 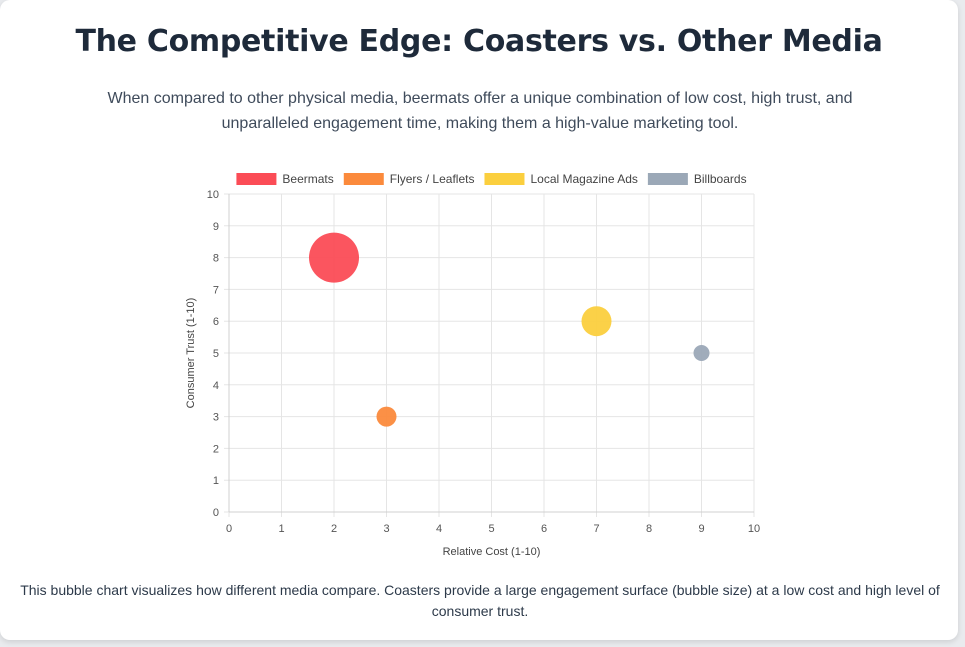 I want to click on x-tick-label: 2, so click(x=334, y=529).